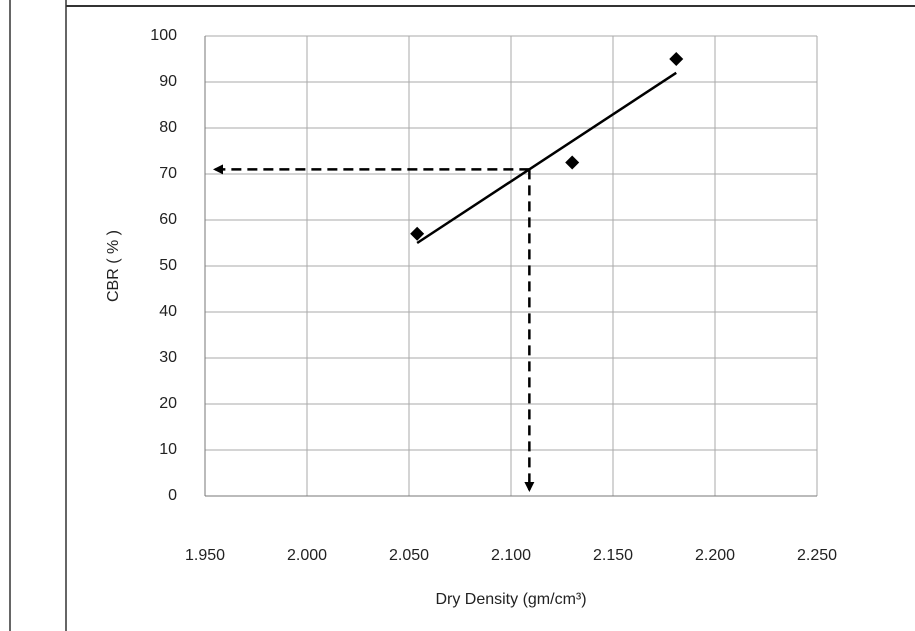  I want to click on y-tick-label: 70, so click(168, 173).